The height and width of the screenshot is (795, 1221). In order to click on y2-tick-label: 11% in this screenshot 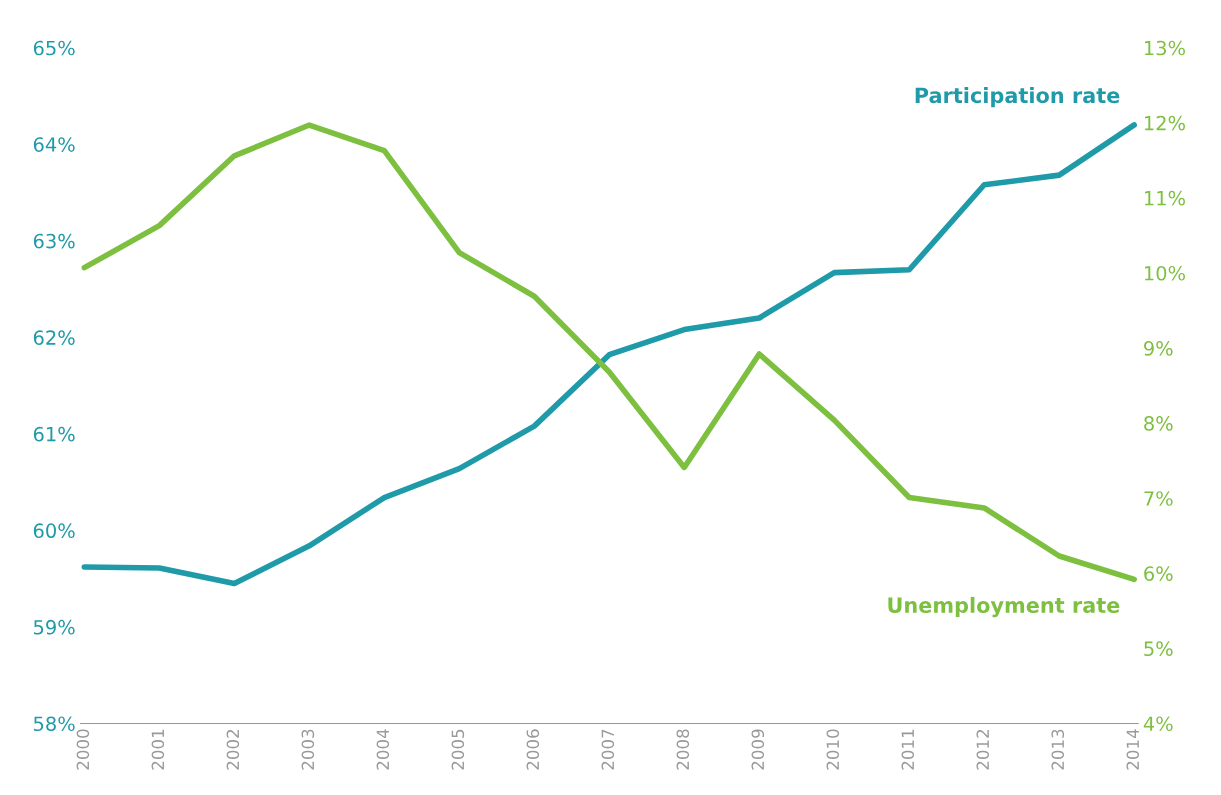, I will do `click(1164, 198)`.